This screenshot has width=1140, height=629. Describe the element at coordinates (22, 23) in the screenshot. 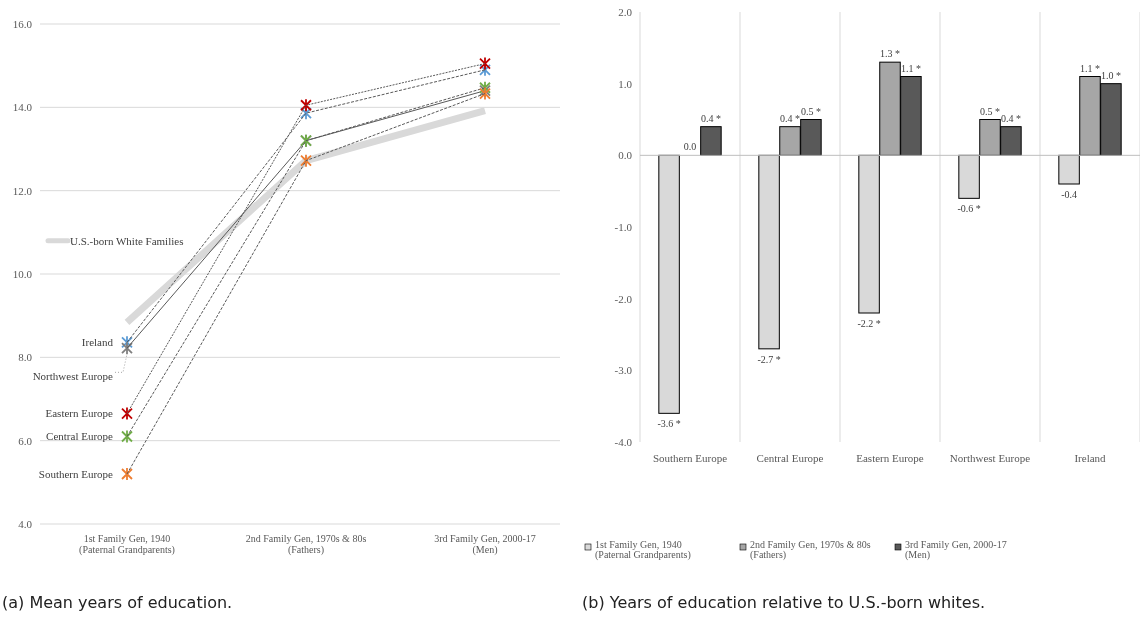

I see `y-tick-label: 16.0` at that location.